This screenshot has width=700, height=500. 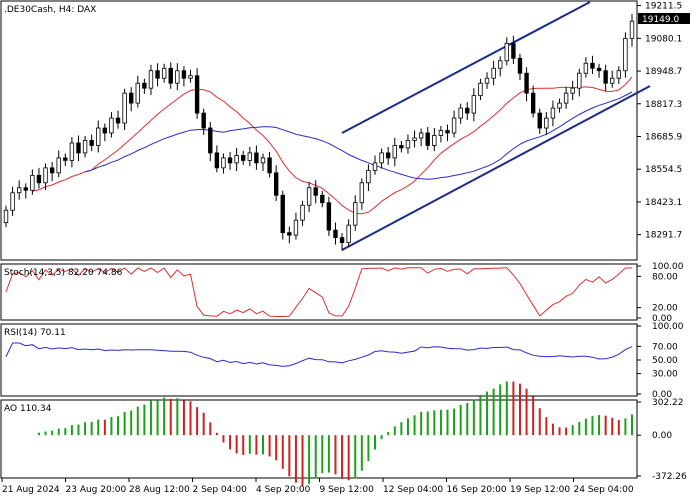 I want to click on time-tick-label: 21 Aug 2024, so click(x=31, y=490).